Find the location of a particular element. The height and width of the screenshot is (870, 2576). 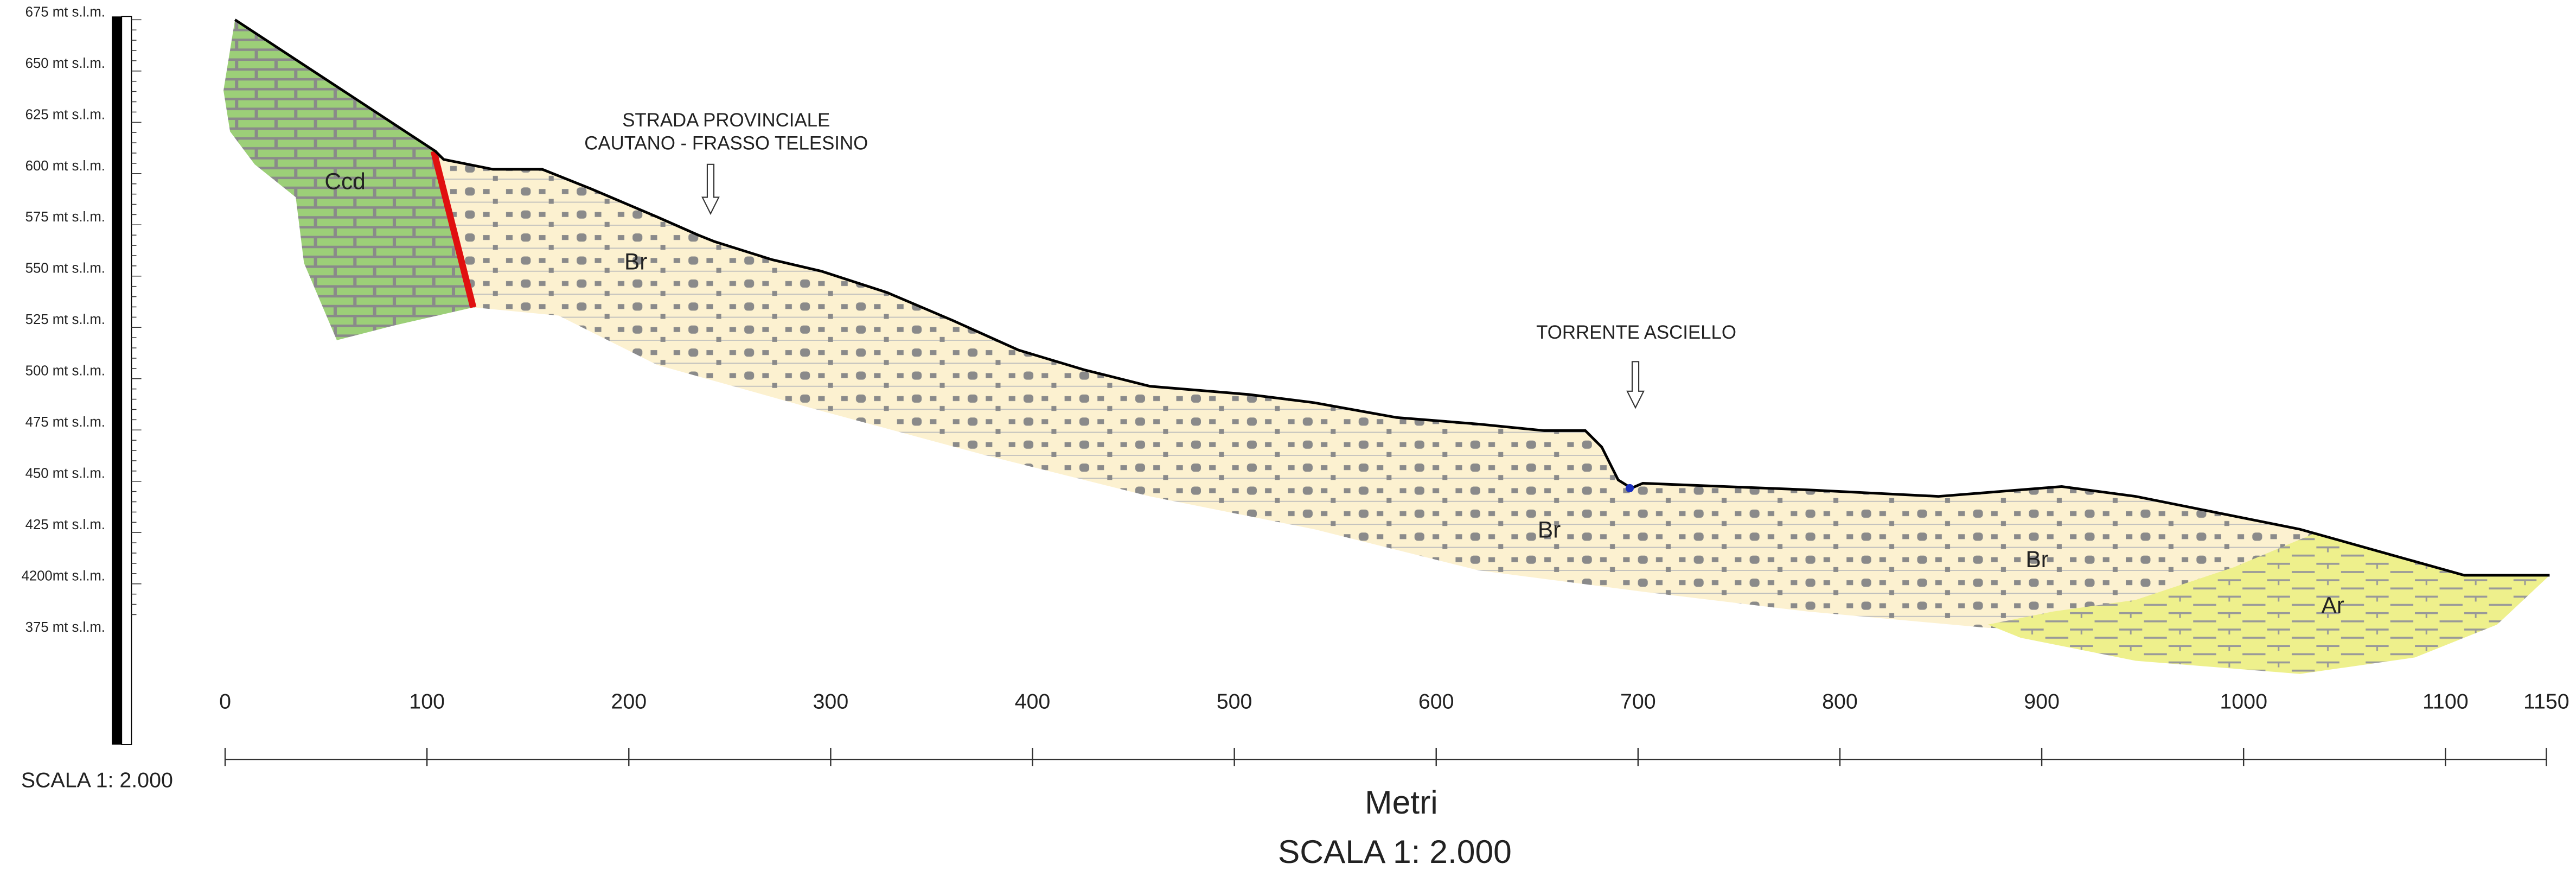

stream is located at coordinates (1629, 488).